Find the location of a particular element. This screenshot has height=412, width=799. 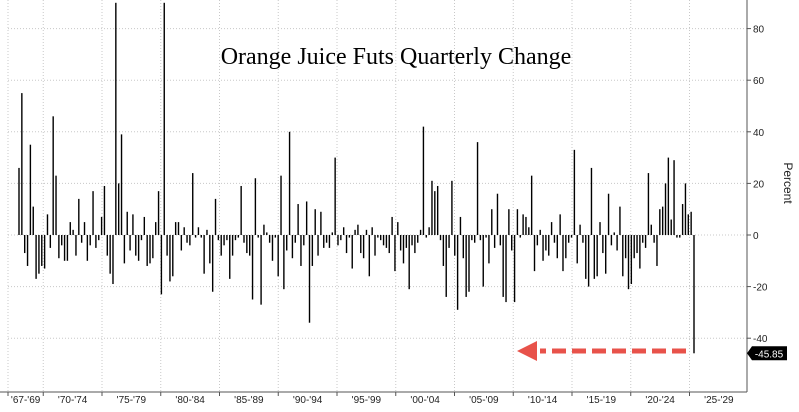

last-value-label: -45.85 is located at coordinates (769, 354).